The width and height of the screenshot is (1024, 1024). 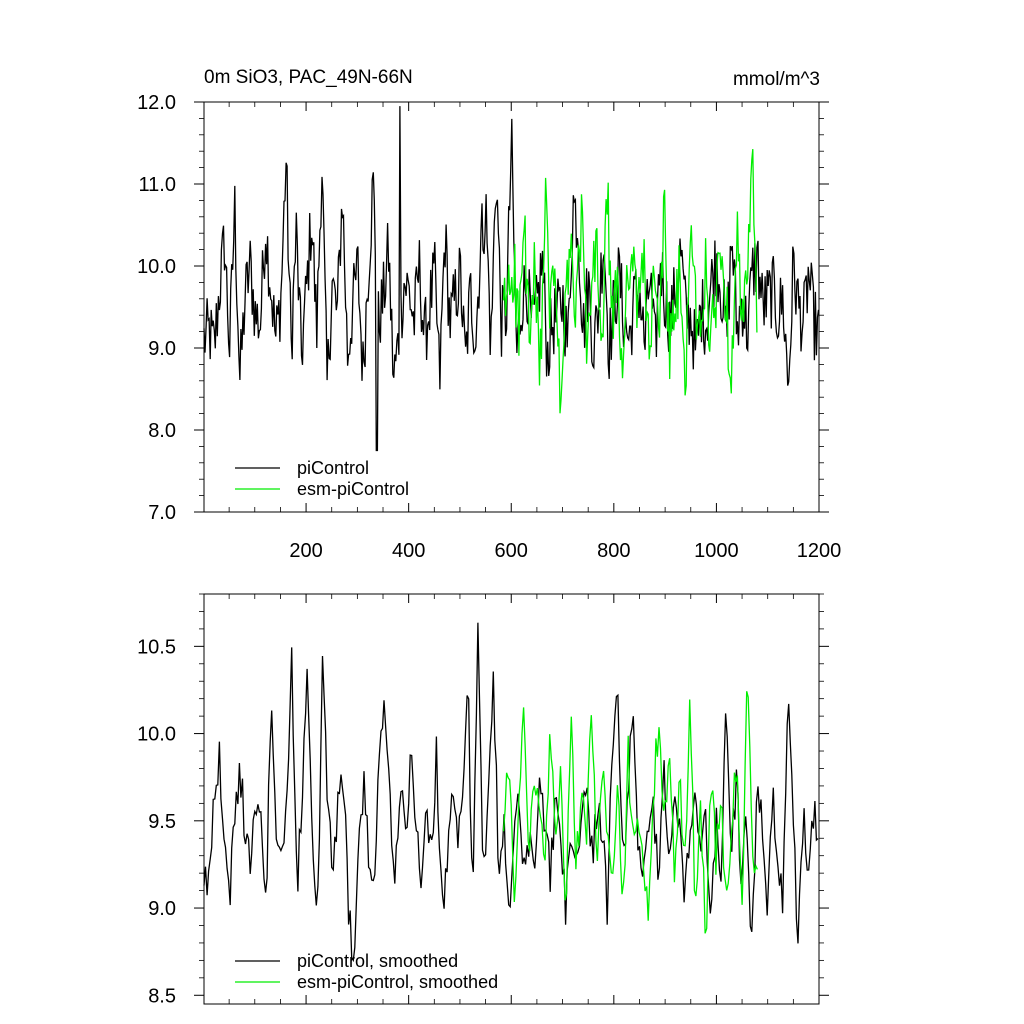 What do you see at coordinates (630, 812) in the screenshot?
I see `bottom-series-line-esm-picontrol` at bounding box center [630, 812].